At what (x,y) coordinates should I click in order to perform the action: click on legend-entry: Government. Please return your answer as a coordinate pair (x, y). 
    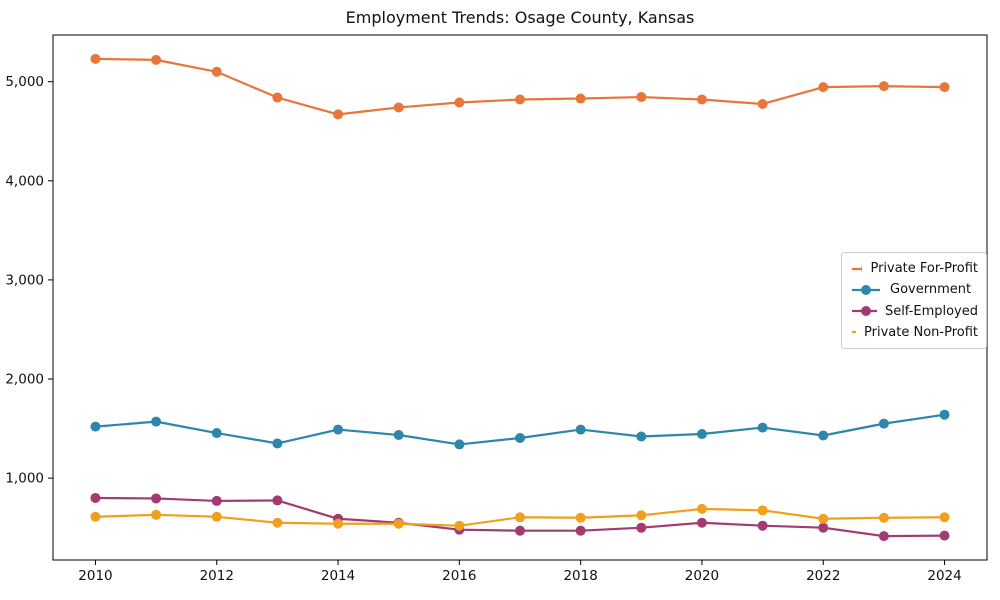
    Looking at the image, I should click on (914, 289).